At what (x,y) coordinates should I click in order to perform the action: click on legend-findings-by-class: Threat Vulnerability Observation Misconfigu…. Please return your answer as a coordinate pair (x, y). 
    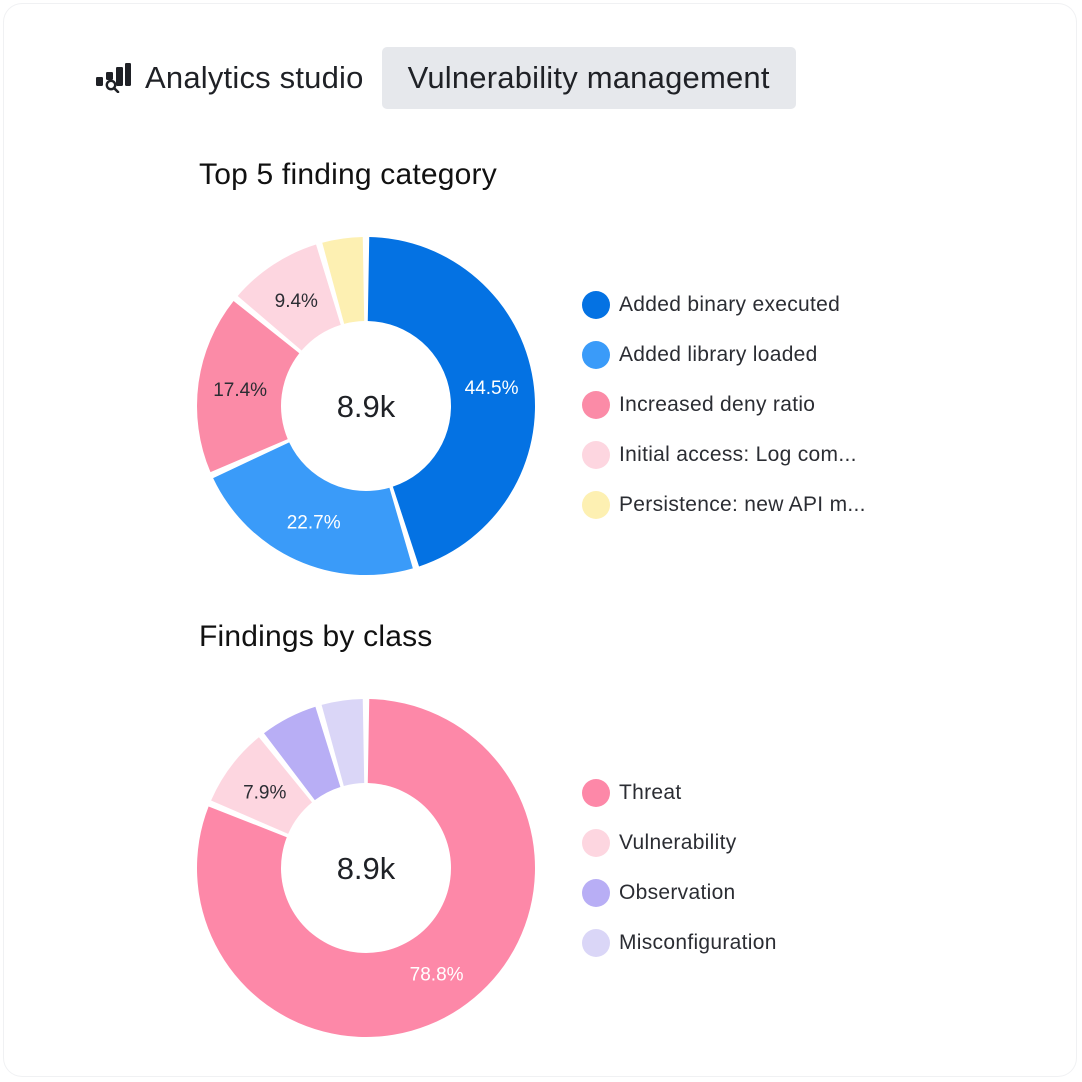
    Looking at the image, I should click on (679, 868).